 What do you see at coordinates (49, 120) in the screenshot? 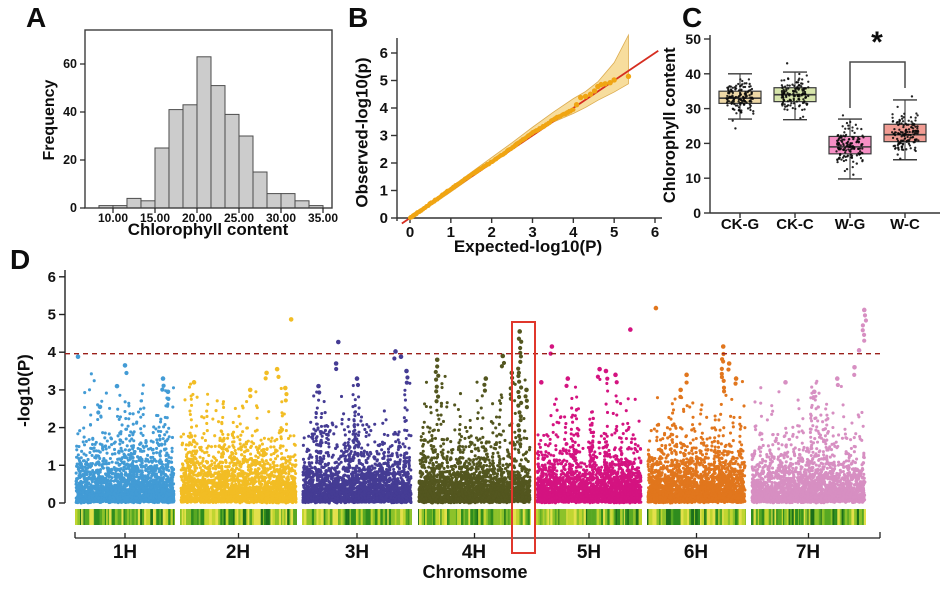
I see `panel-a-y-axis-label: Frequency` at bounding box center [49, 120].